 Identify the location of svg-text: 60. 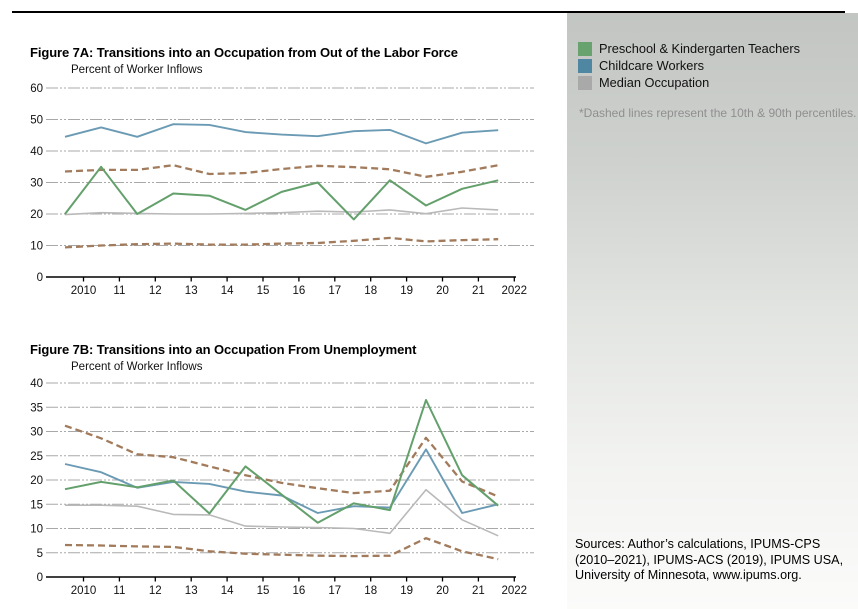
(36, 89).